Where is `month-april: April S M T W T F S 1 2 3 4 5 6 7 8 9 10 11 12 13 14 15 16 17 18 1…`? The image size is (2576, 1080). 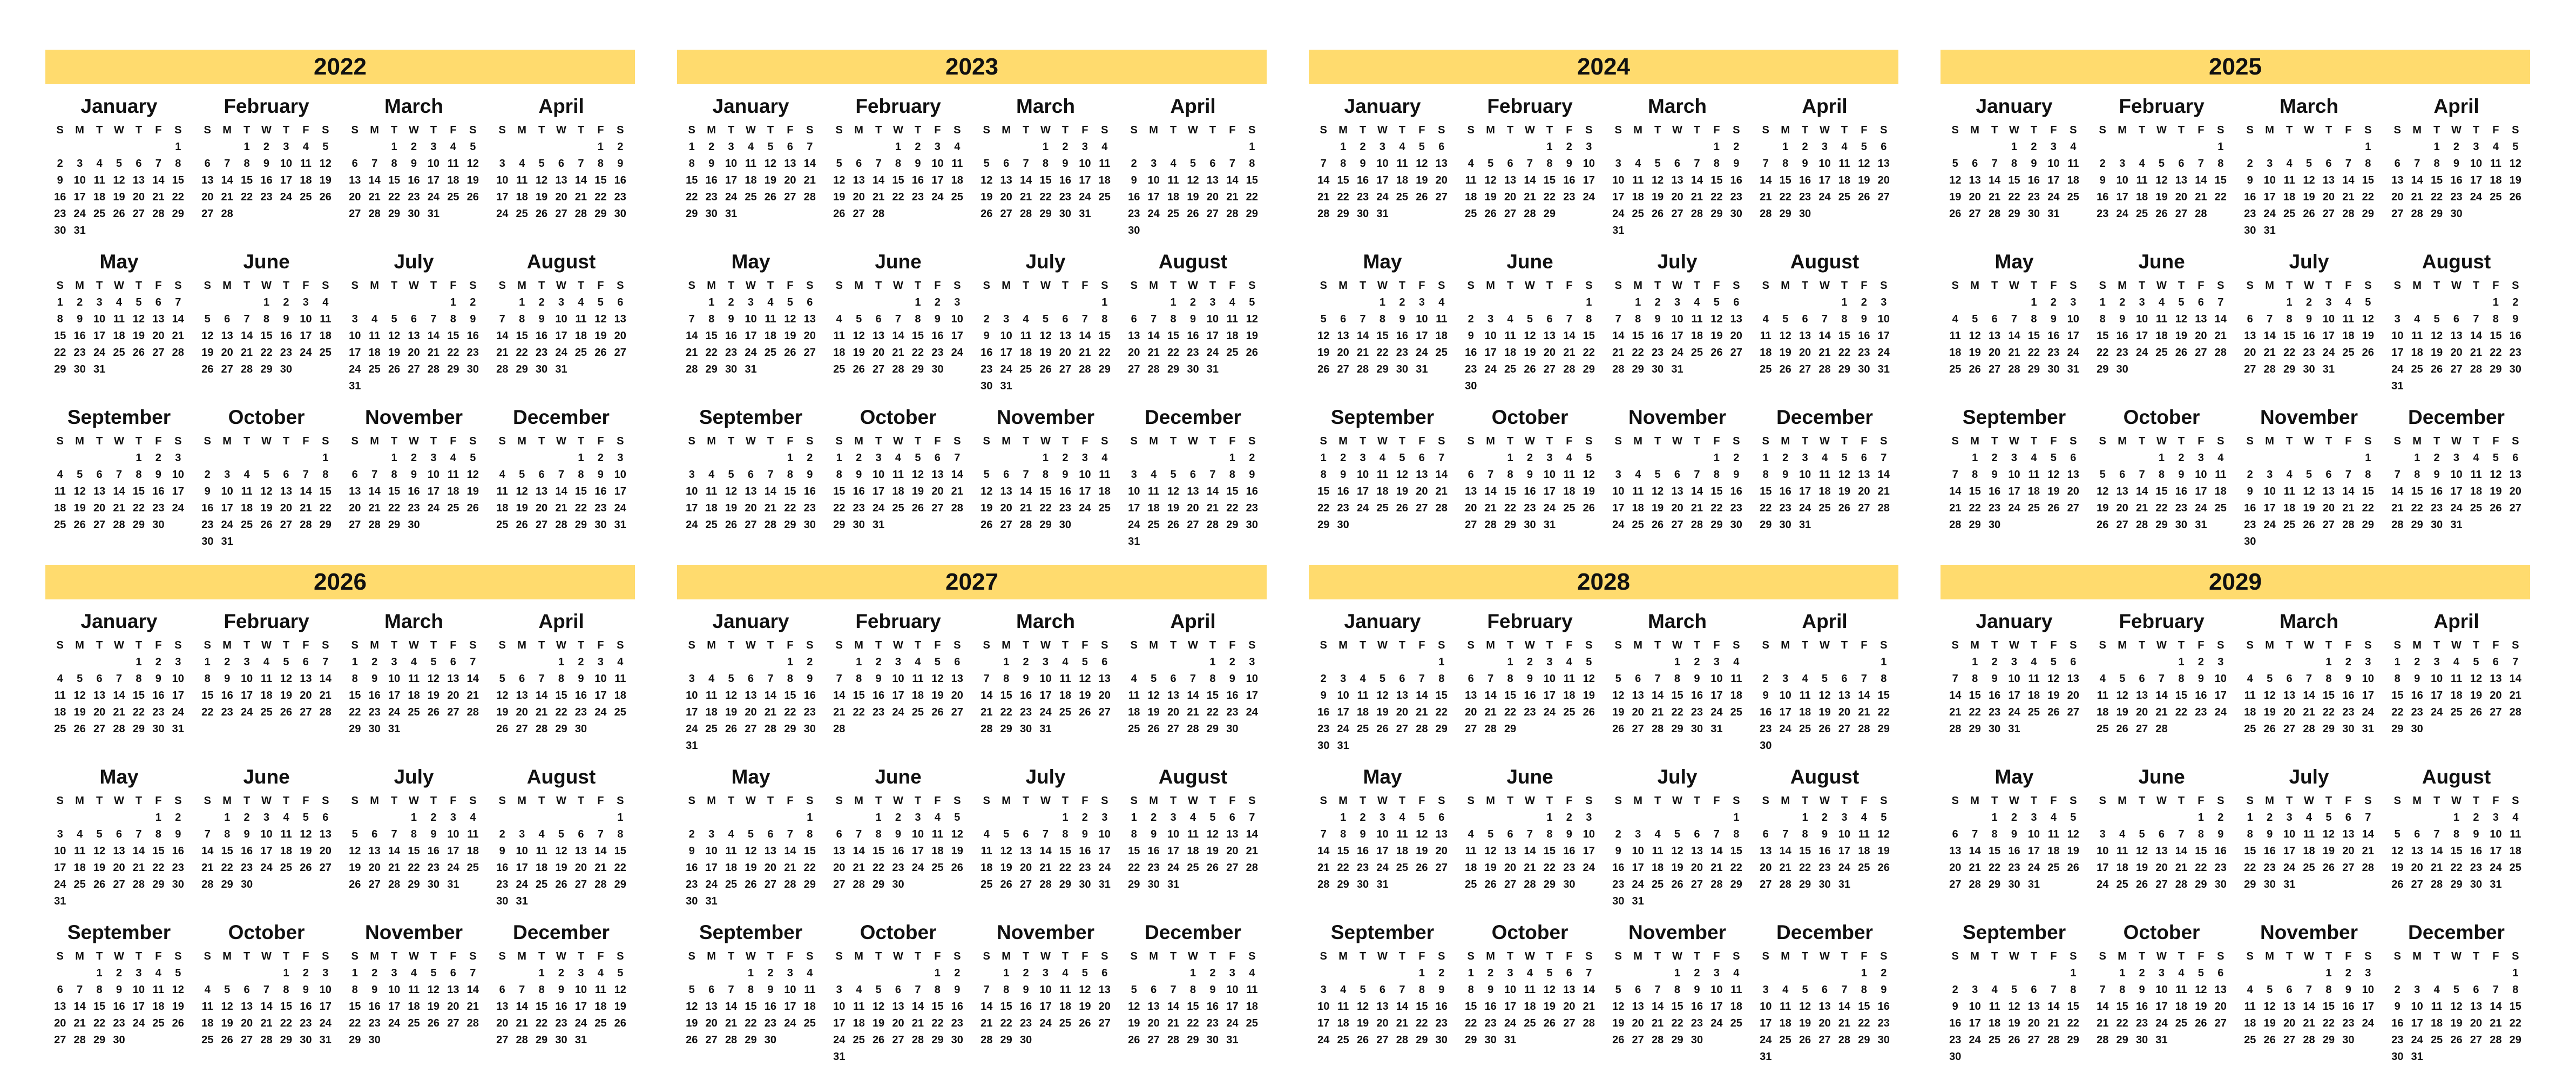
month-april: April S M T W T F S 1 2 3 4 5 6 7 8 9 10 11 12 13 14 15 16 17 18 1… is located at coordinates (1824, 172).